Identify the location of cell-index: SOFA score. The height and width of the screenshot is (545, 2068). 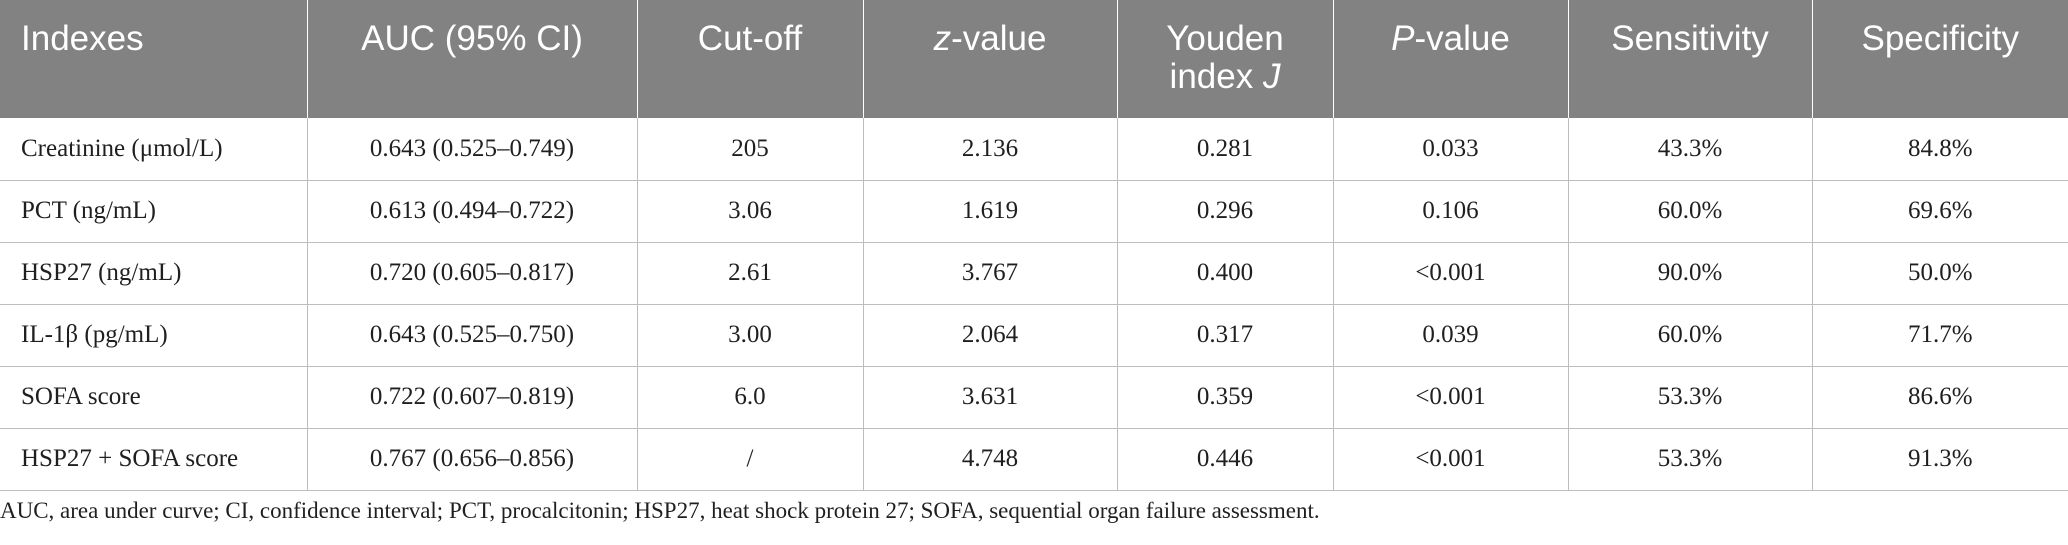
(154, 397).